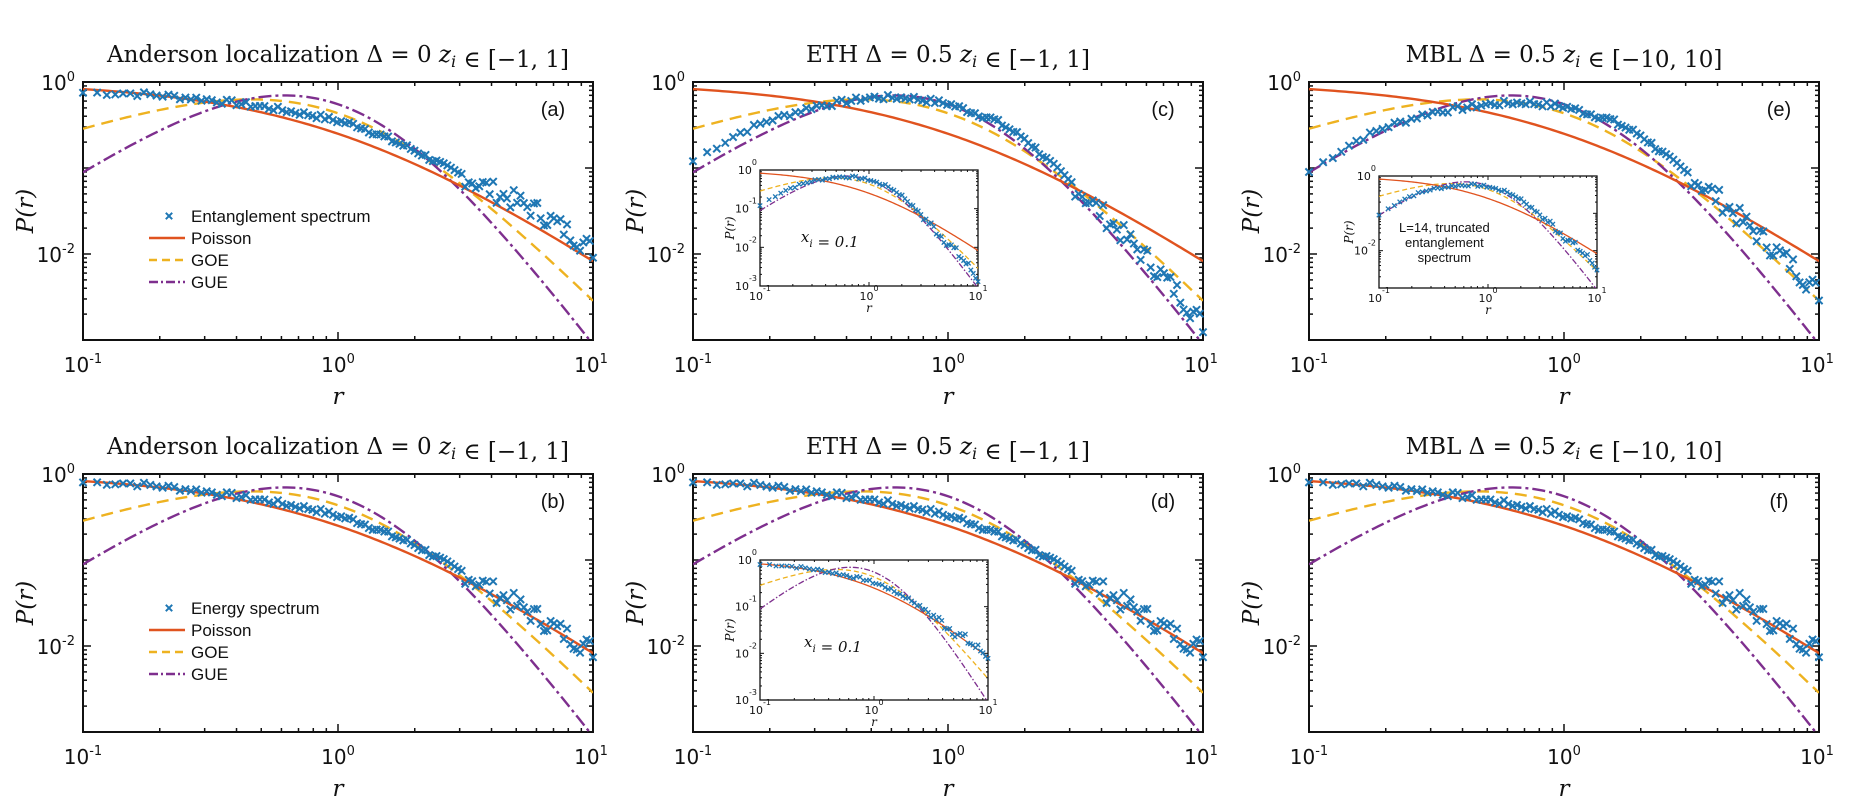 The image size is (1868, 806). Describe the element at coordinates (255, 608) in the screenshot. I see `legend-label: Energy spectrum` at that location.